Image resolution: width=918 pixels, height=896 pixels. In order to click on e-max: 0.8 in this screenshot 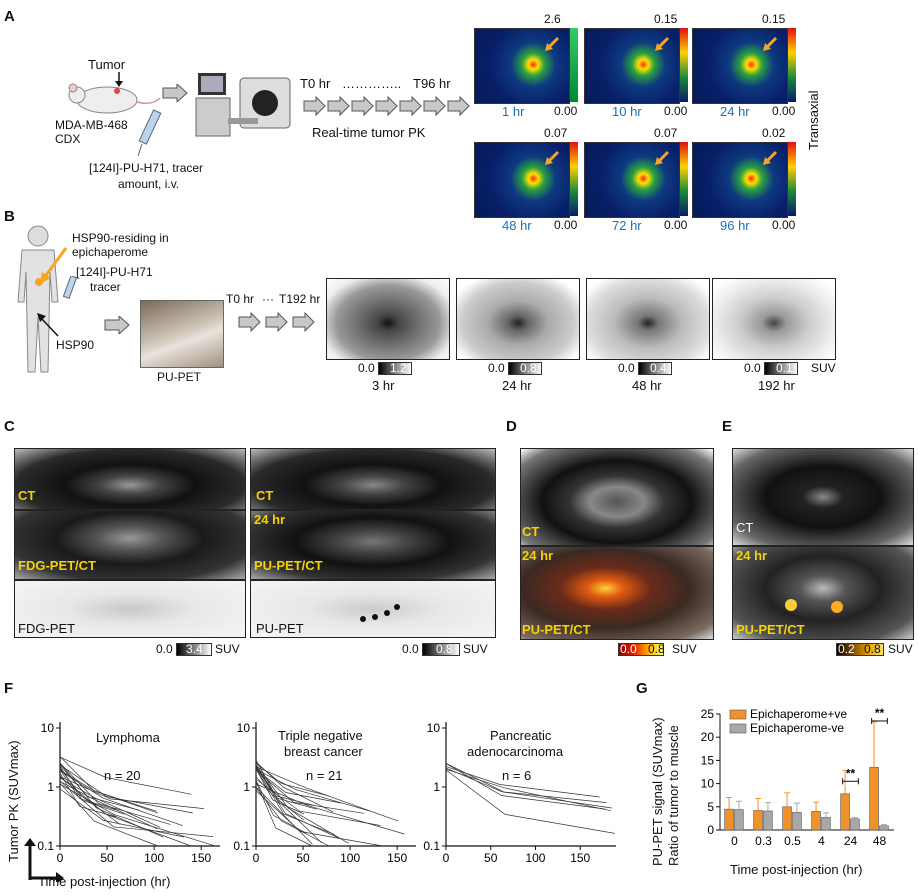, I will do `click(872, 649)`.